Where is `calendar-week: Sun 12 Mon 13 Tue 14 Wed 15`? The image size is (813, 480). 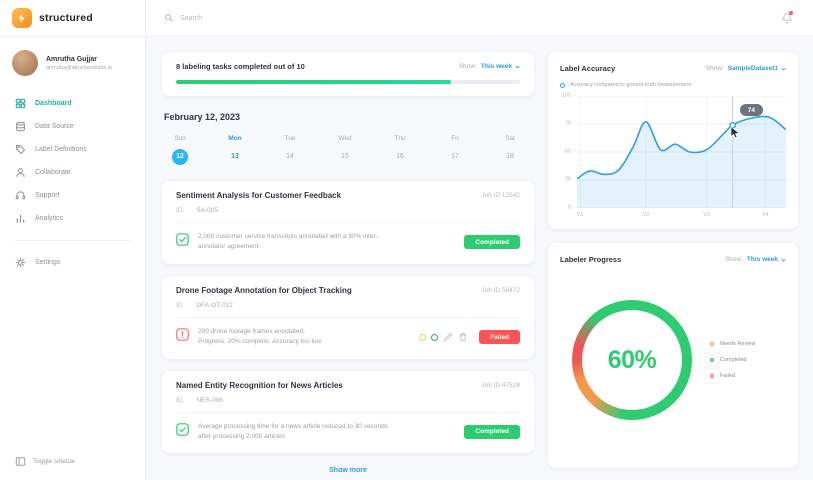
calendar-week: Sun 12 Mon 13 Tue 14 Wed 15 is located at coordinates (348, 150).